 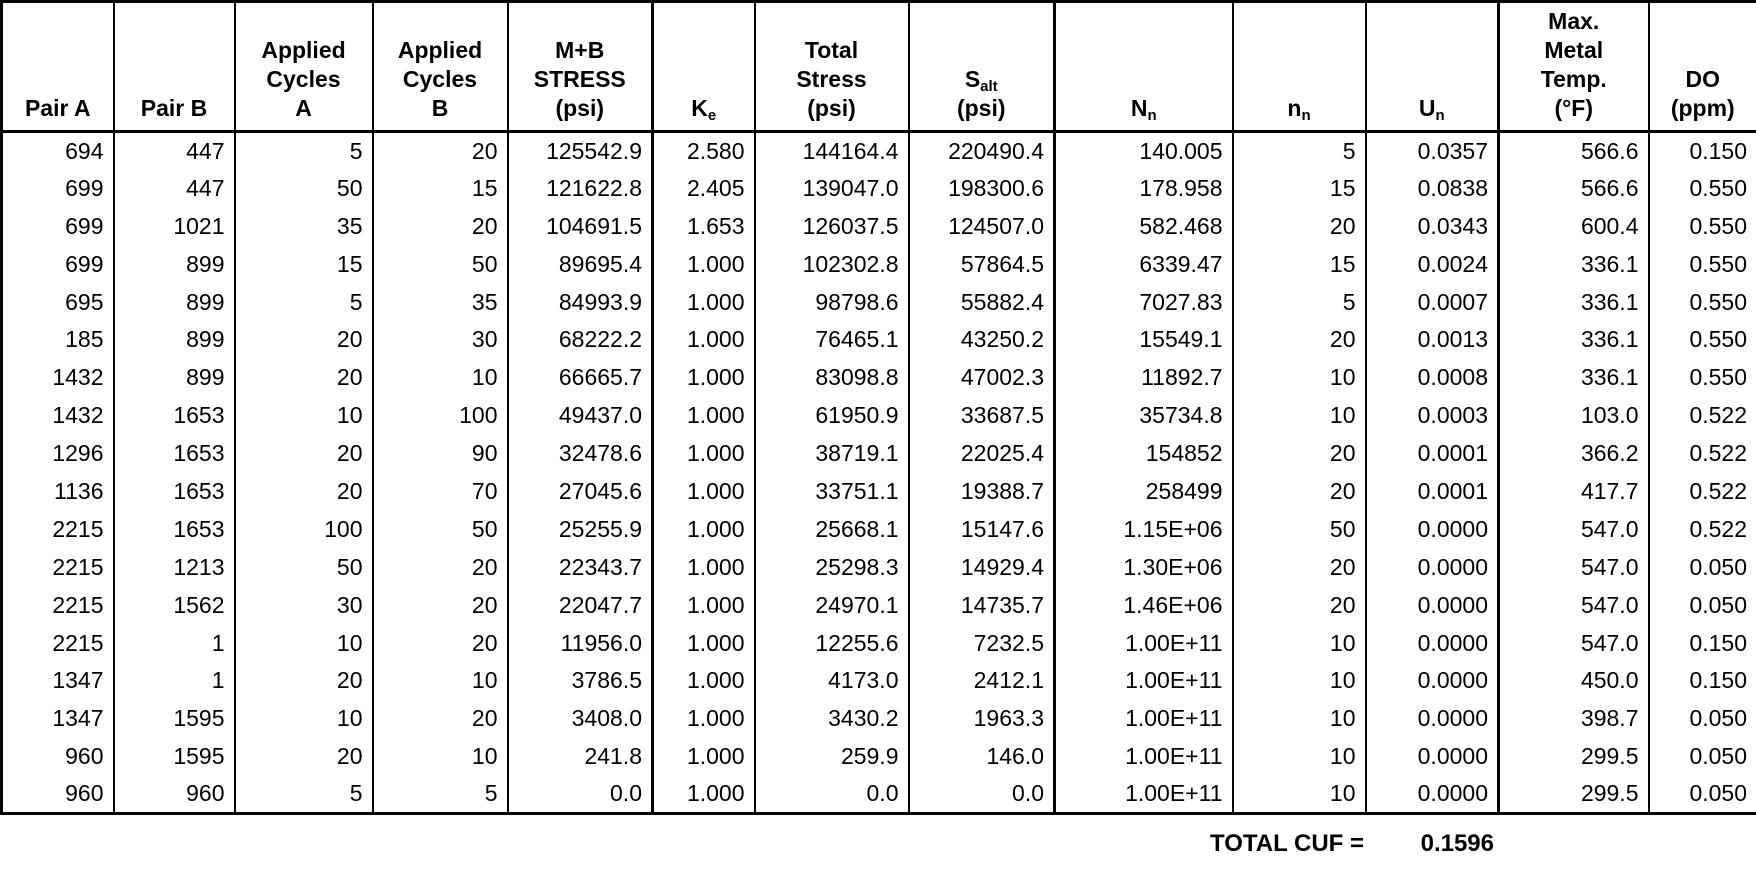 I want to click on table-cell: 582.468, so click(x=1143, y=226).